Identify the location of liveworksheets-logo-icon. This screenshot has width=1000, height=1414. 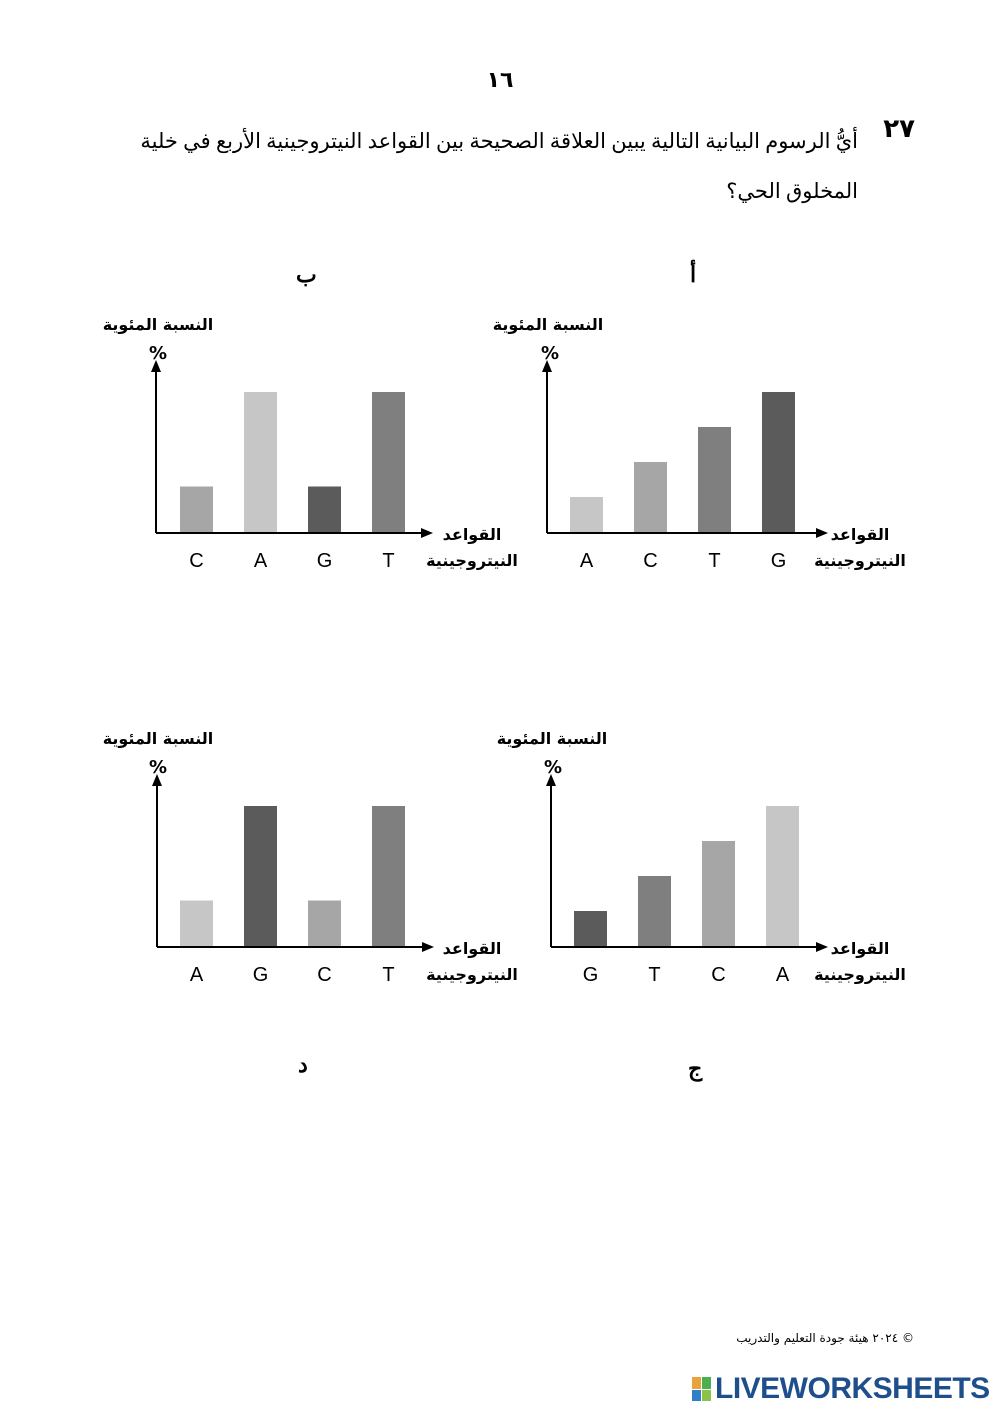
(701, 1389).